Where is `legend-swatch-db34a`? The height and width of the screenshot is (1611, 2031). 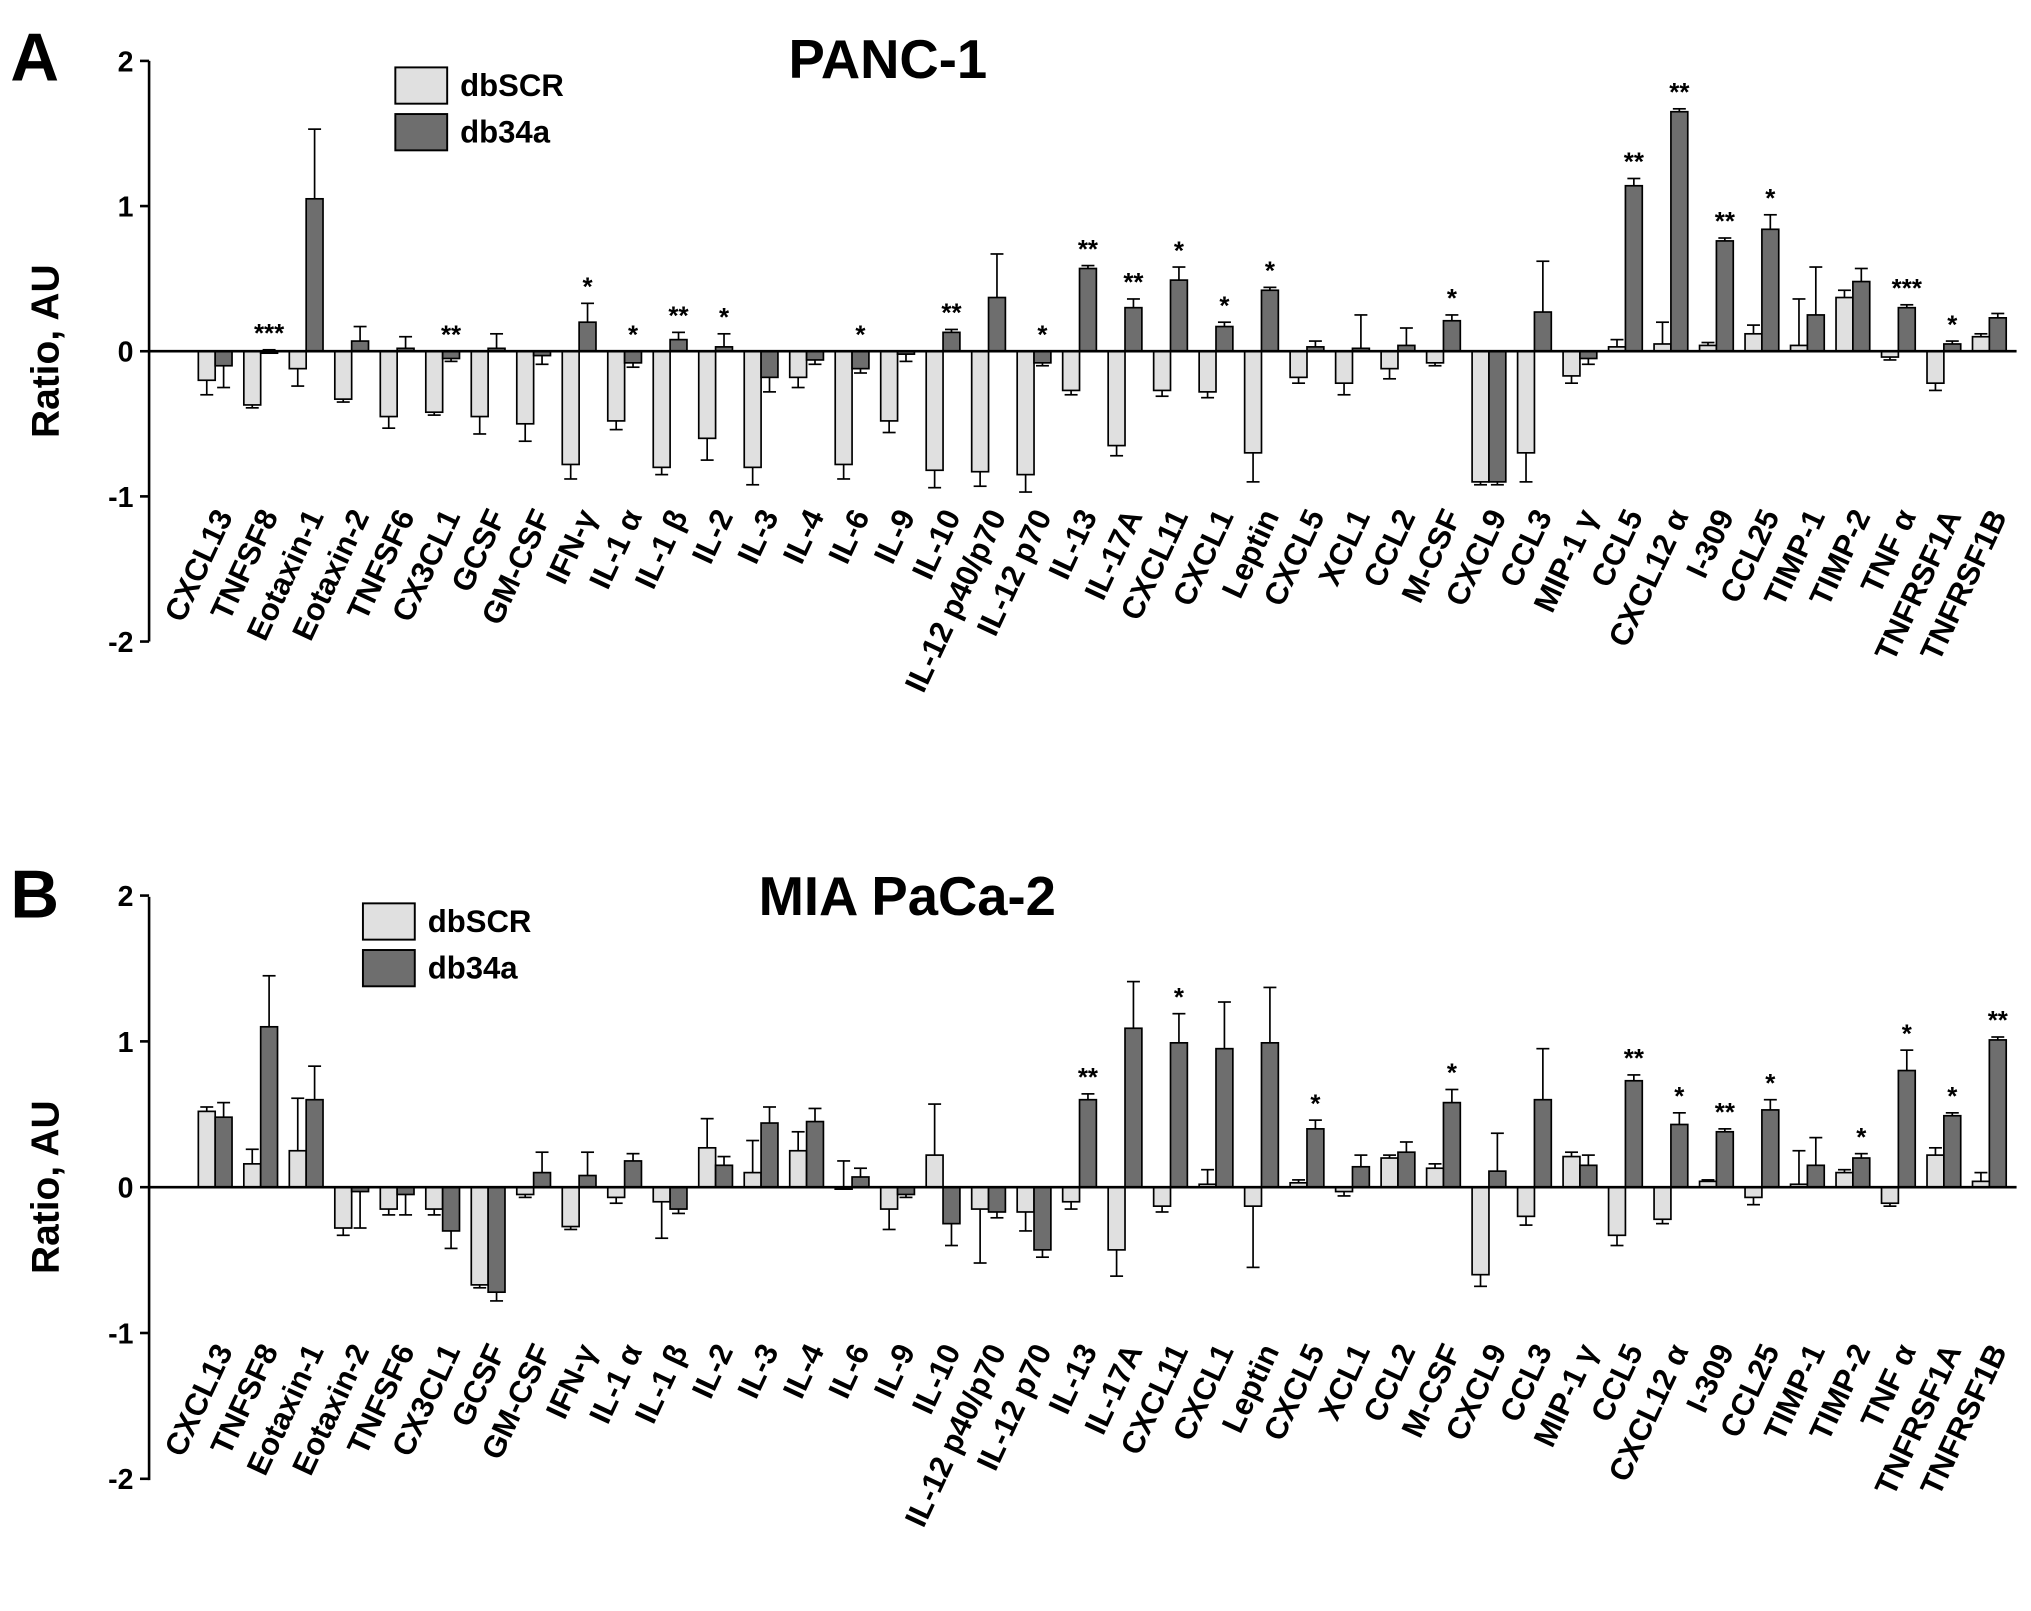 legend-swatch-db34a is located at coordinates (421, 132).